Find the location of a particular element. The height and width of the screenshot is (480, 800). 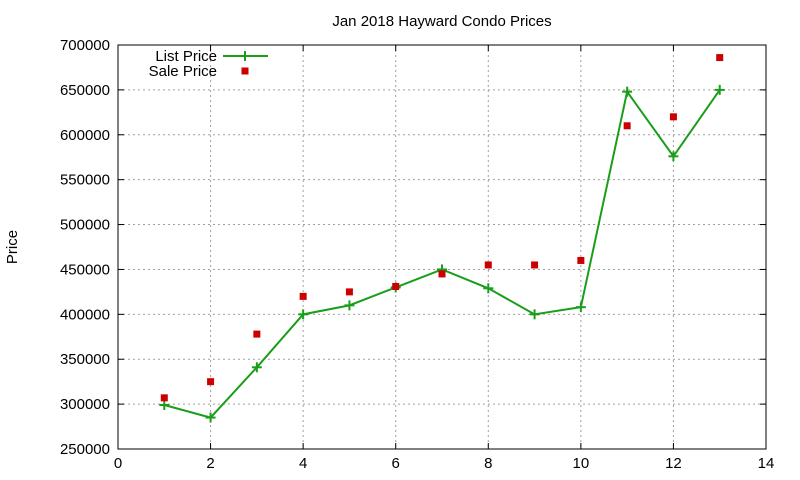

y-axis-label: Price is located at coordinates (12, 247).